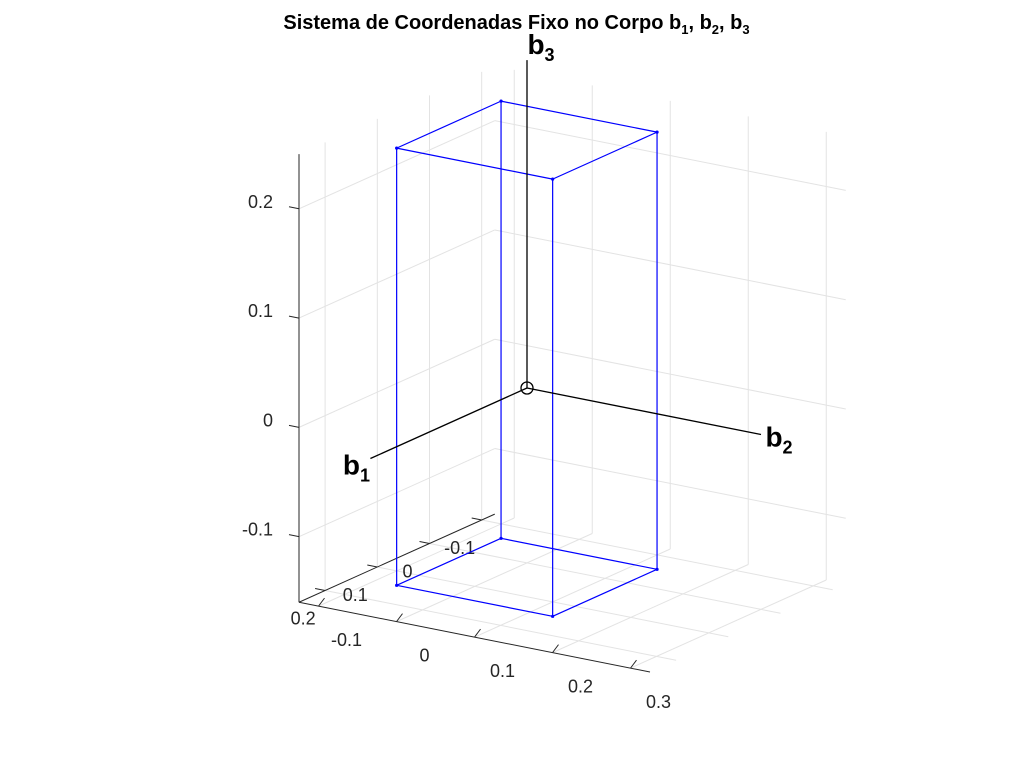 The height and width of the screenshot is (771, 1033). I want to click on y-tick-label: -0.1, so click(346, 640).